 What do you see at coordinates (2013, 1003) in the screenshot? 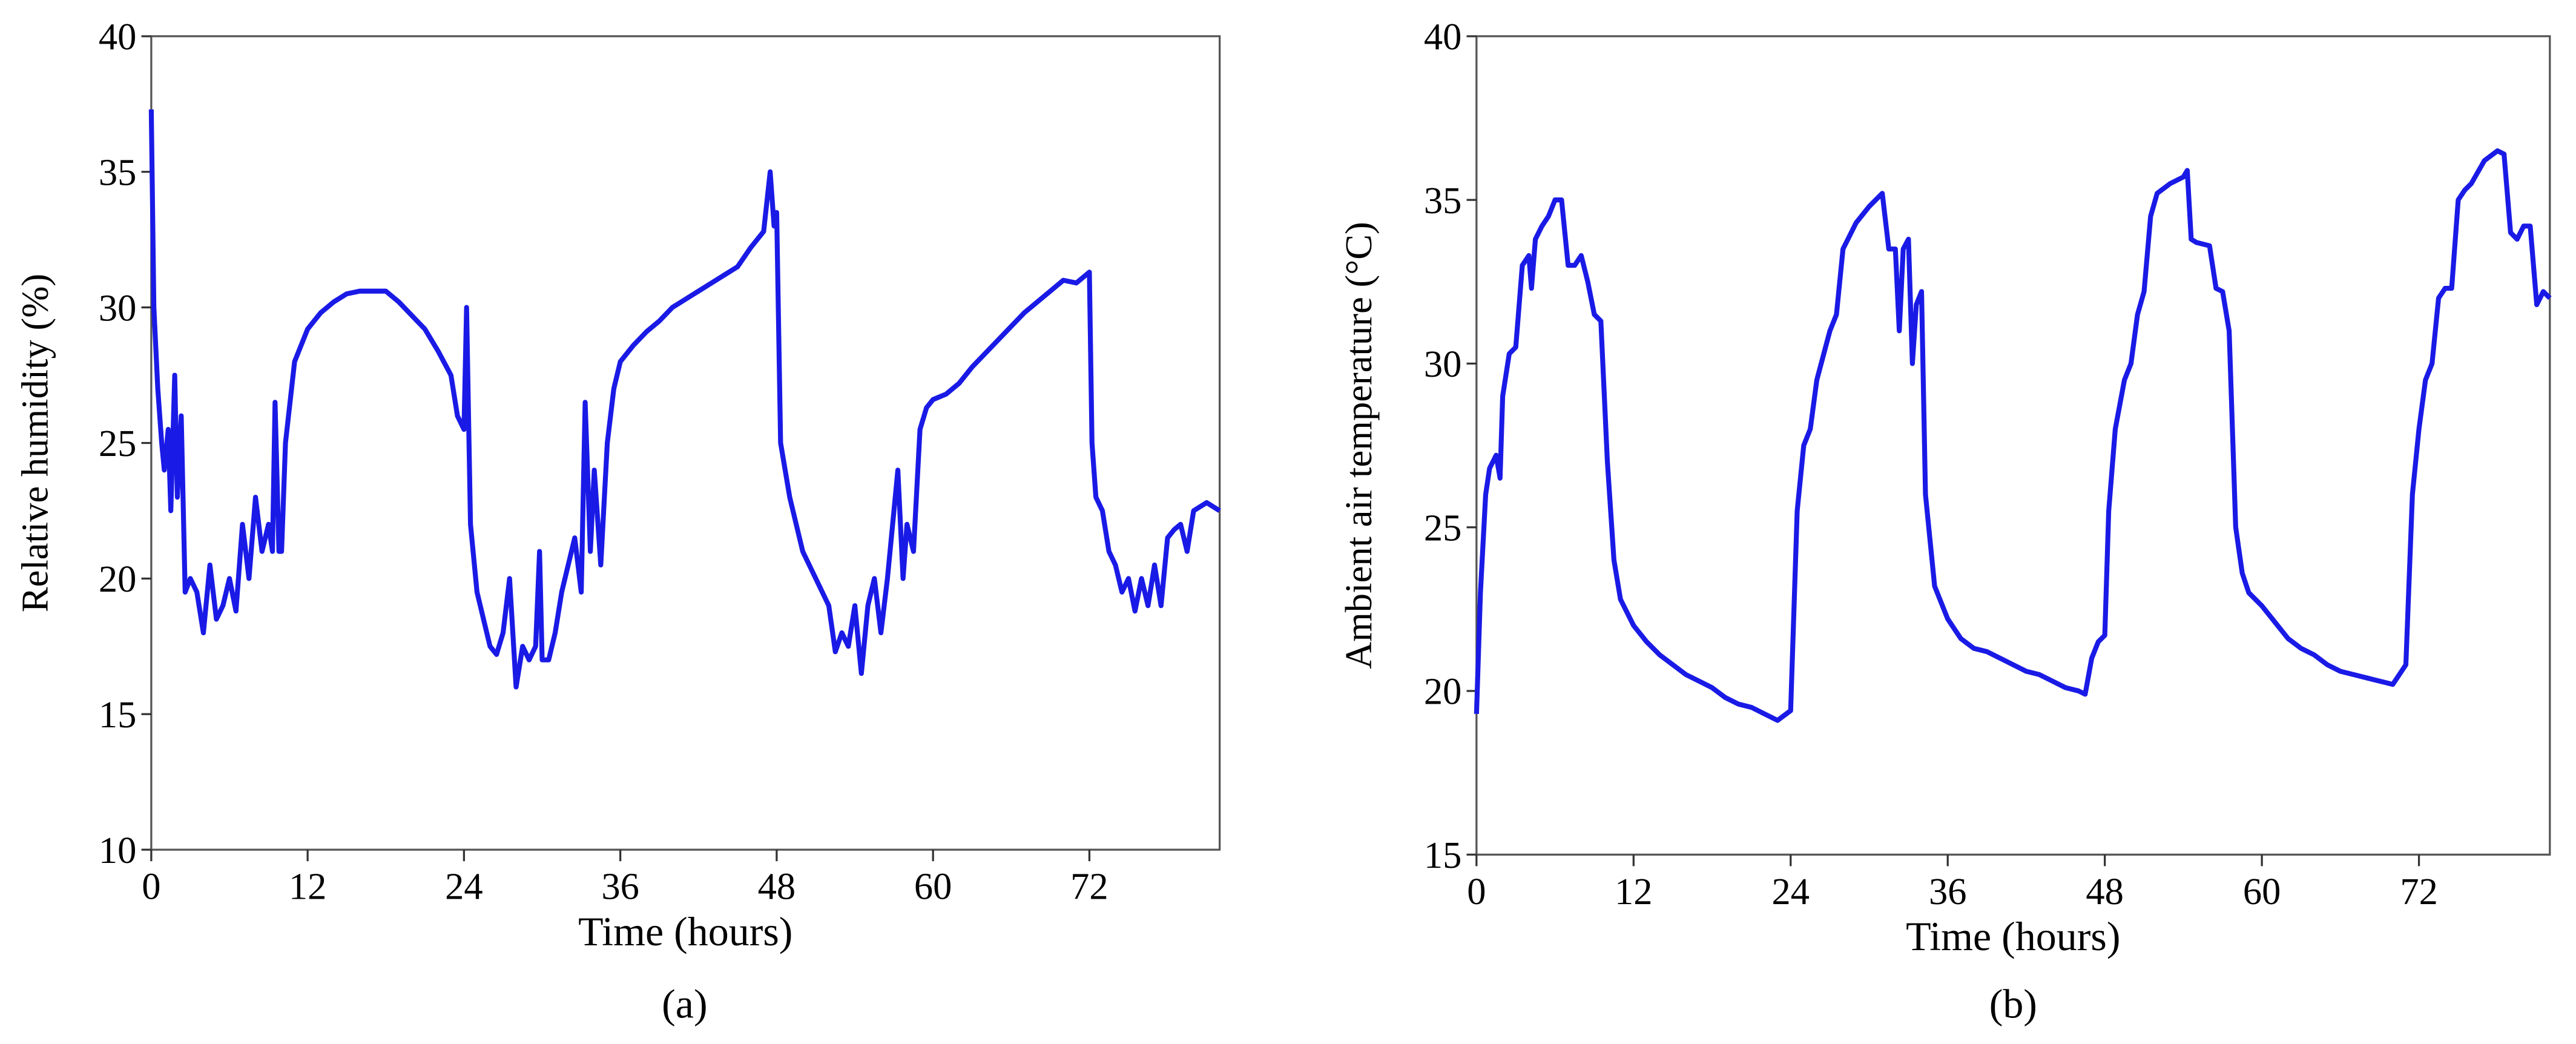
I see `panel-label: (b)` at bounding box center [2013, 1003].